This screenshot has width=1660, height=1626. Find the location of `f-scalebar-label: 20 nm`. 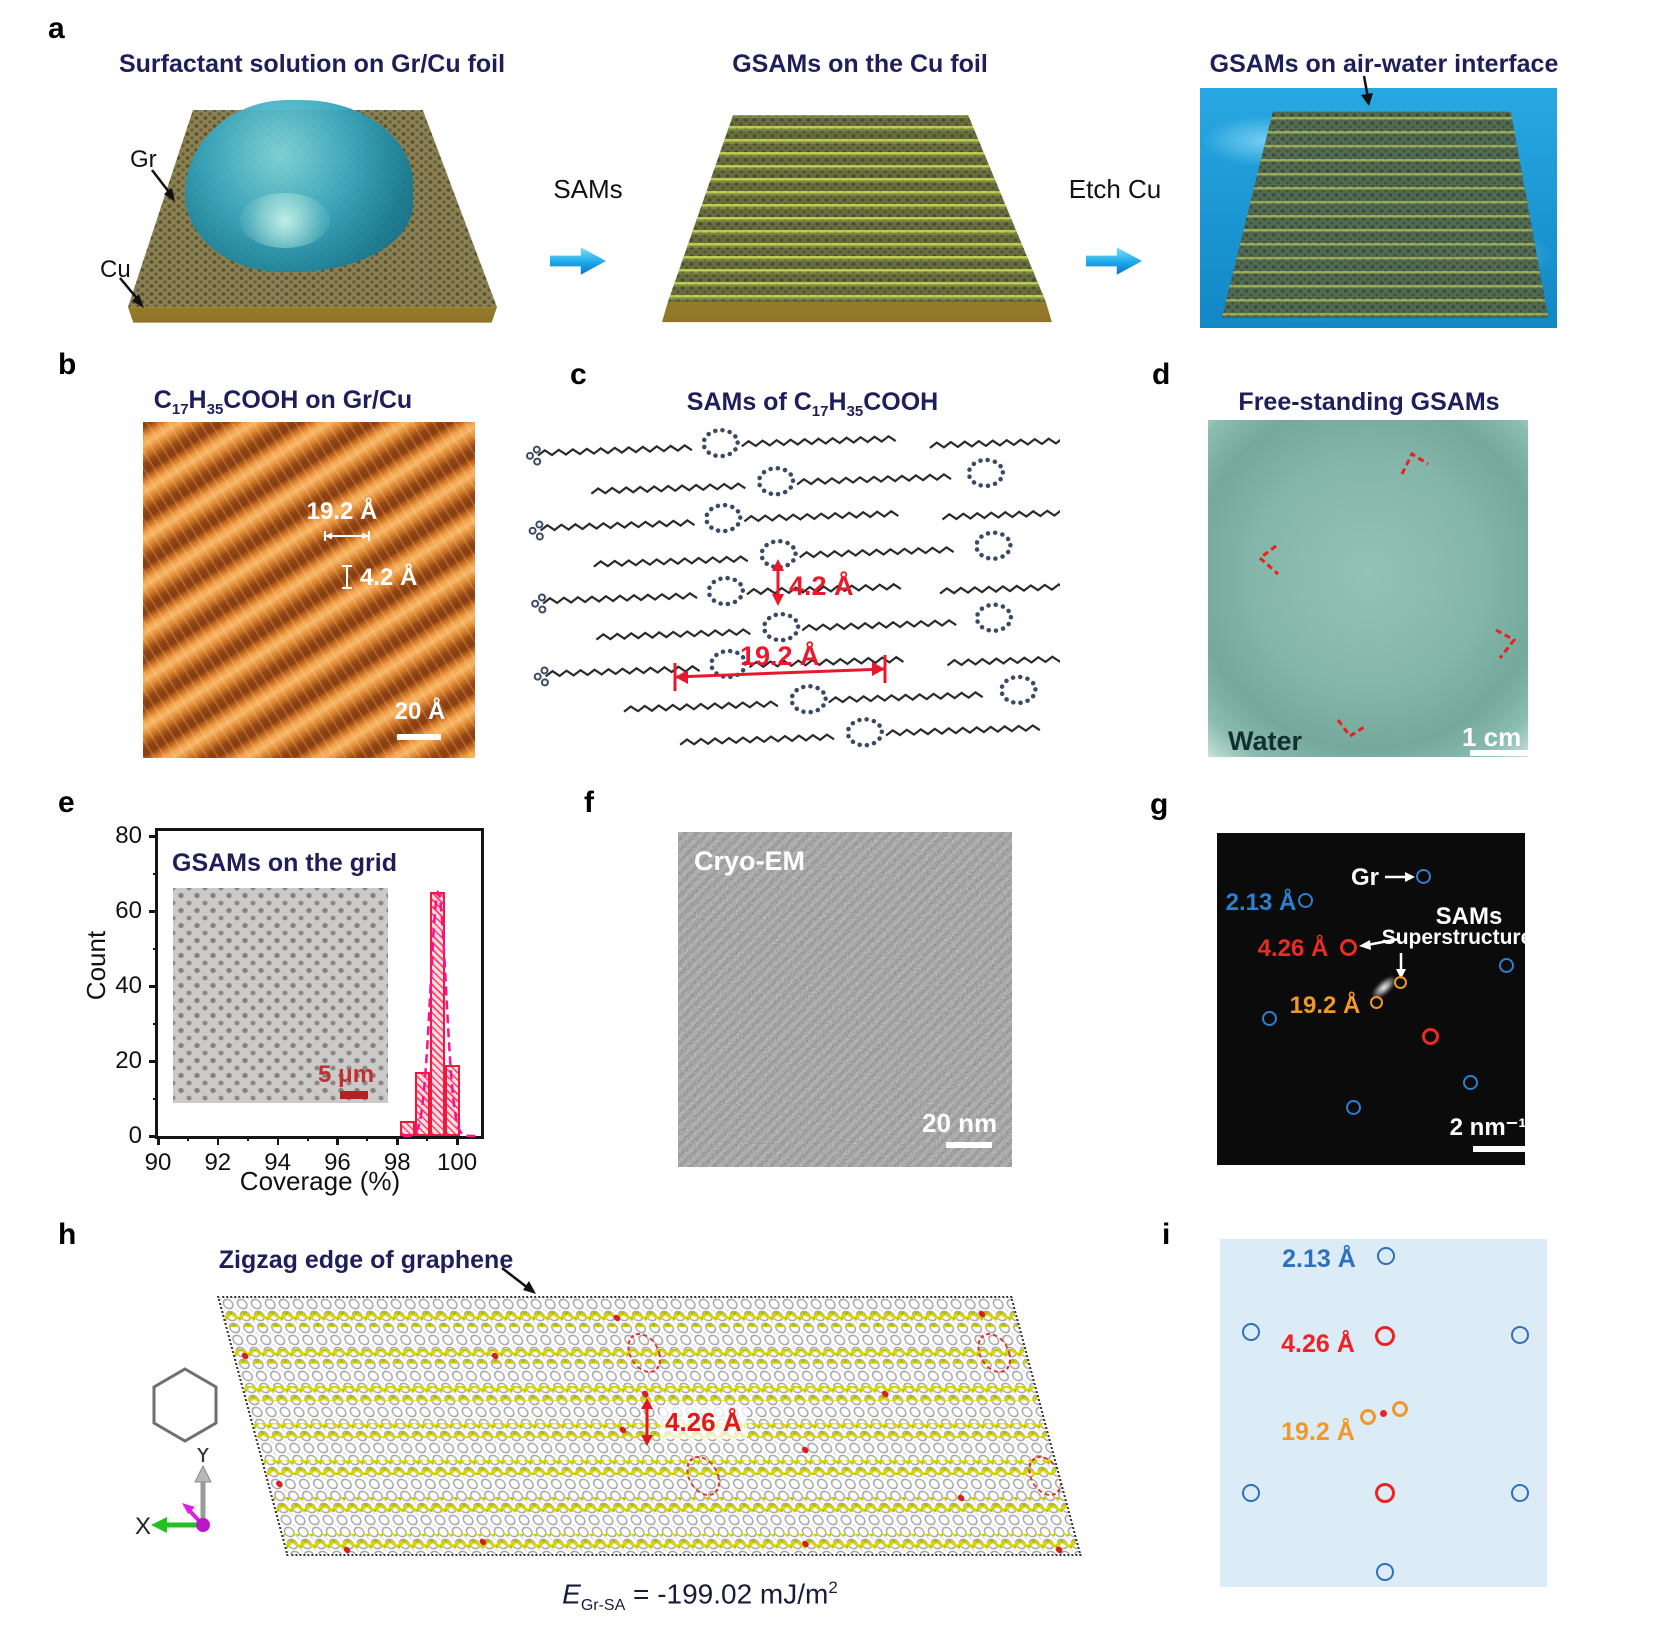

f-scalebar-label: 20 nm is located at coordinates (960, 1123).